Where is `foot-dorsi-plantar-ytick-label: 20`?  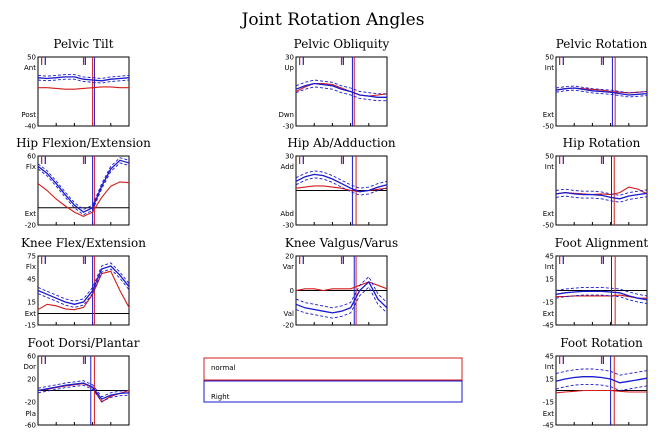
foot-dorsi-plantar-ytick-label: 20 is located at coordinates (31, 380).